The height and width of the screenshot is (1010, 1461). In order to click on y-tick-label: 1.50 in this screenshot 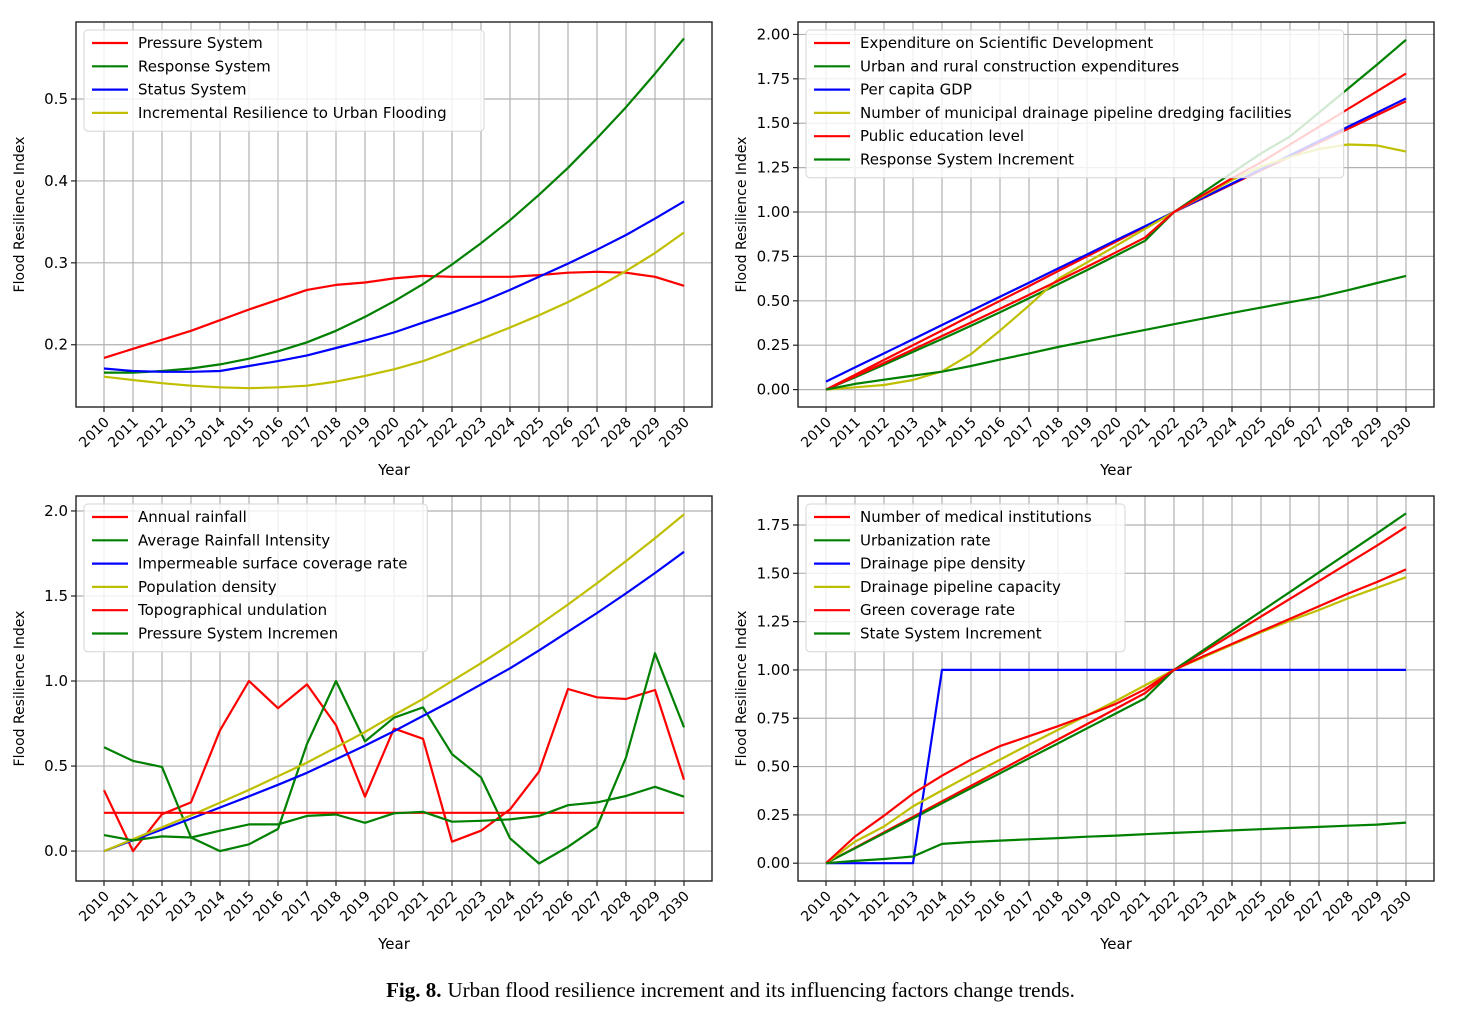, I will do `click(773, 123)`.